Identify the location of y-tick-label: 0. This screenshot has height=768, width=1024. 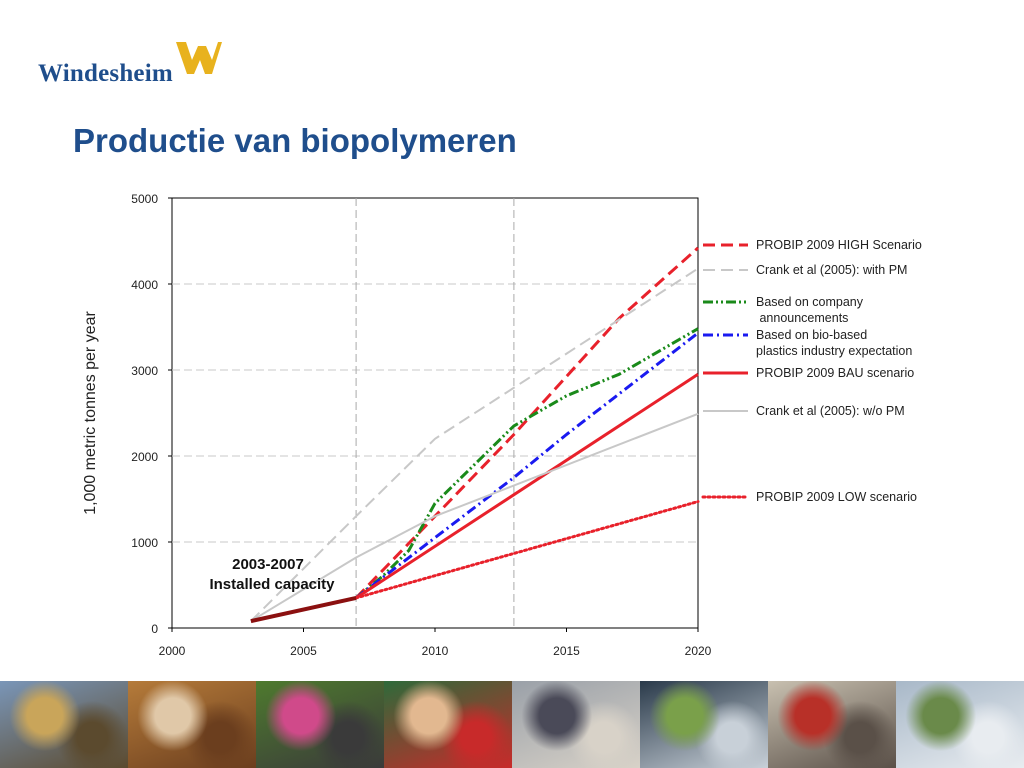
(154, 629).